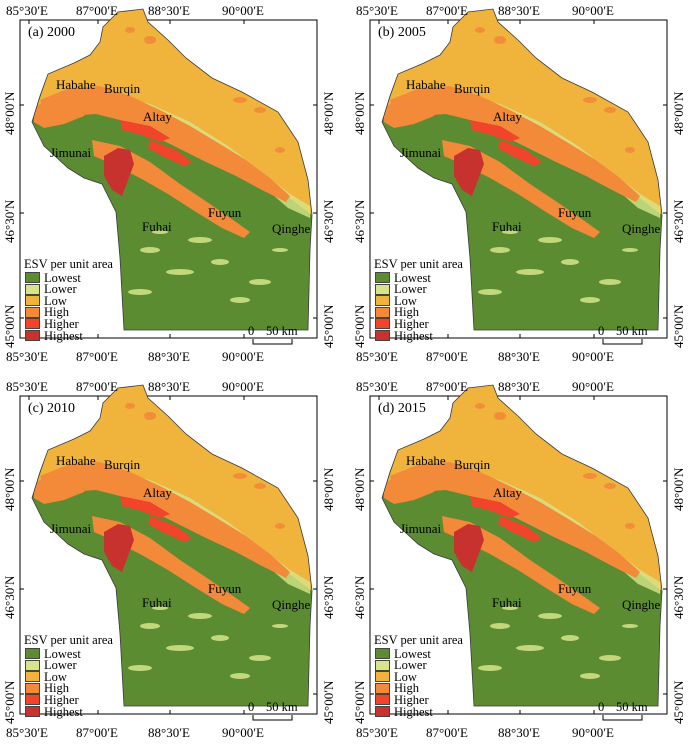  What do you see at coordinates (377, 732) in the screenshot?
I see `lon-label-bottom: 85°30′E` at bounding box center [377, 732].